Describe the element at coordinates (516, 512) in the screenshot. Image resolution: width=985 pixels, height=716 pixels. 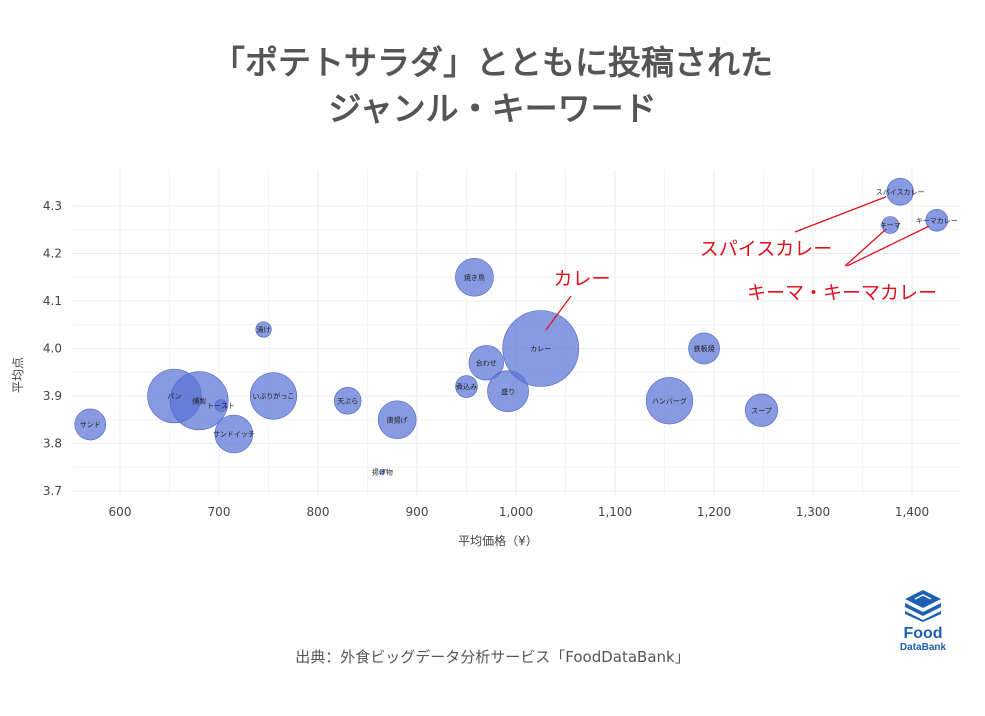
I see `x-tick-label: 1,000` at that location.